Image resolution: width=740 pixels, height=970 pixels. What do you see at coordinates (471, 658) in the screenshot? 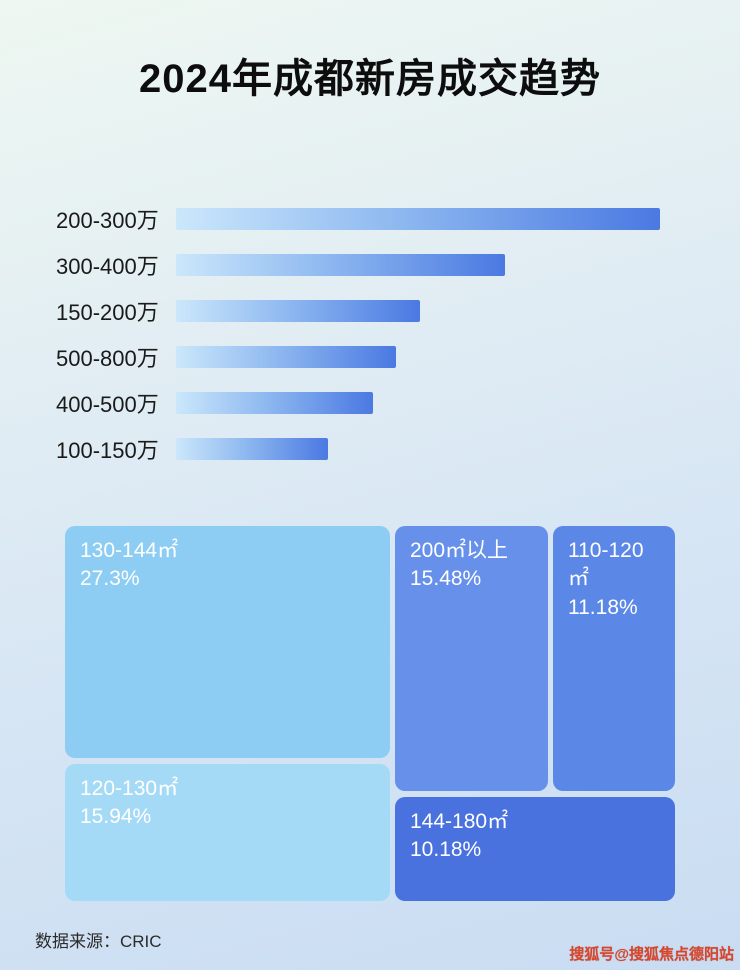
I see `treemap-block-200-plus: 200㎡以上 15.48%` at bounding box center [471, 658].